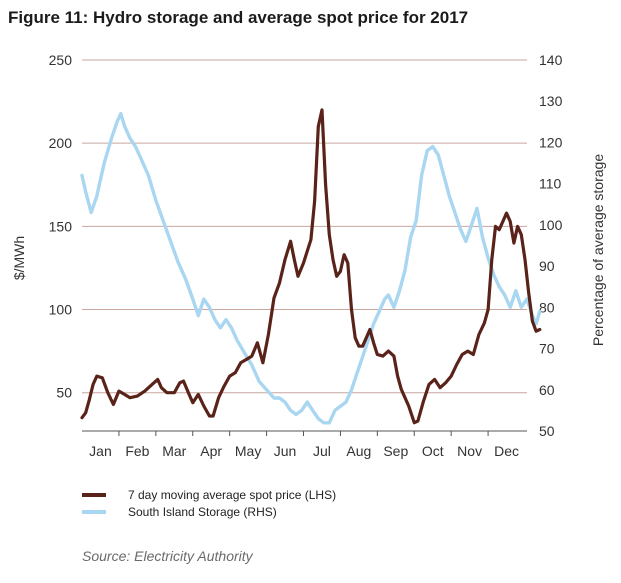 The height and width of the screenshot is (583, 621). I want to click on x-axis: Jan Feb Mar Apr May Jun Jul Aug Sep Oct Nov Dec, so click(304, 444).